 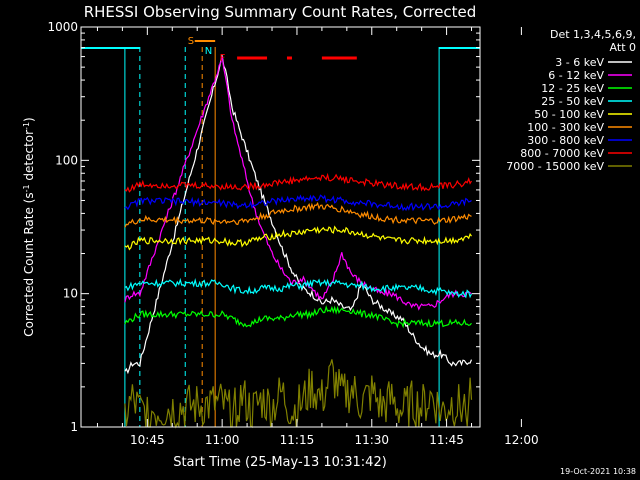 I want to click on legend-entry-label: 50 - 100 keV, so click(x=569, y=114).